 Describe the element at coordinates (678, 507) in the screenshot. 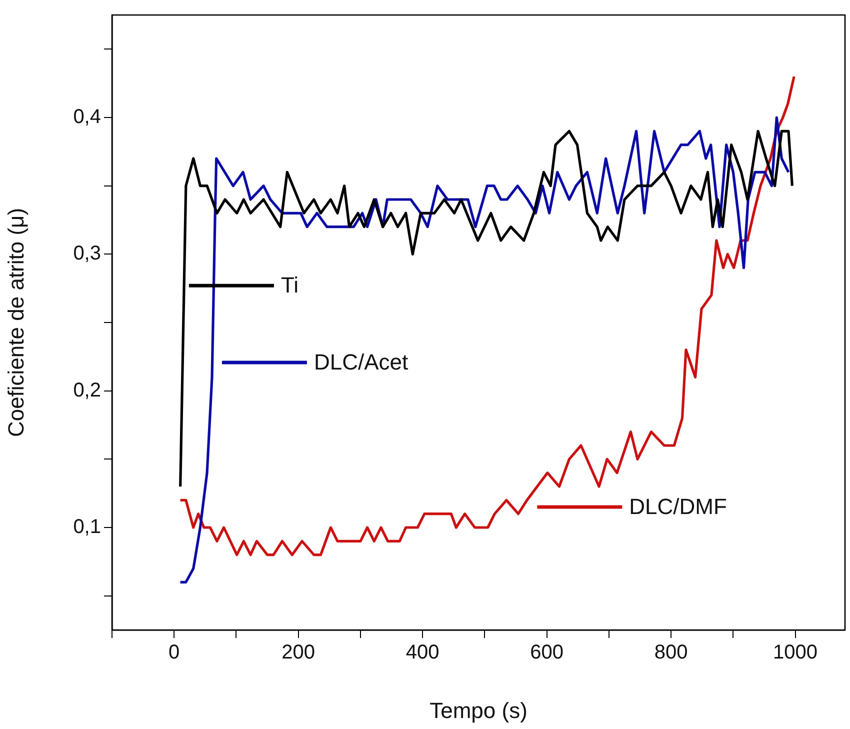

I see `legend-label: DLC/DMF` at that location.